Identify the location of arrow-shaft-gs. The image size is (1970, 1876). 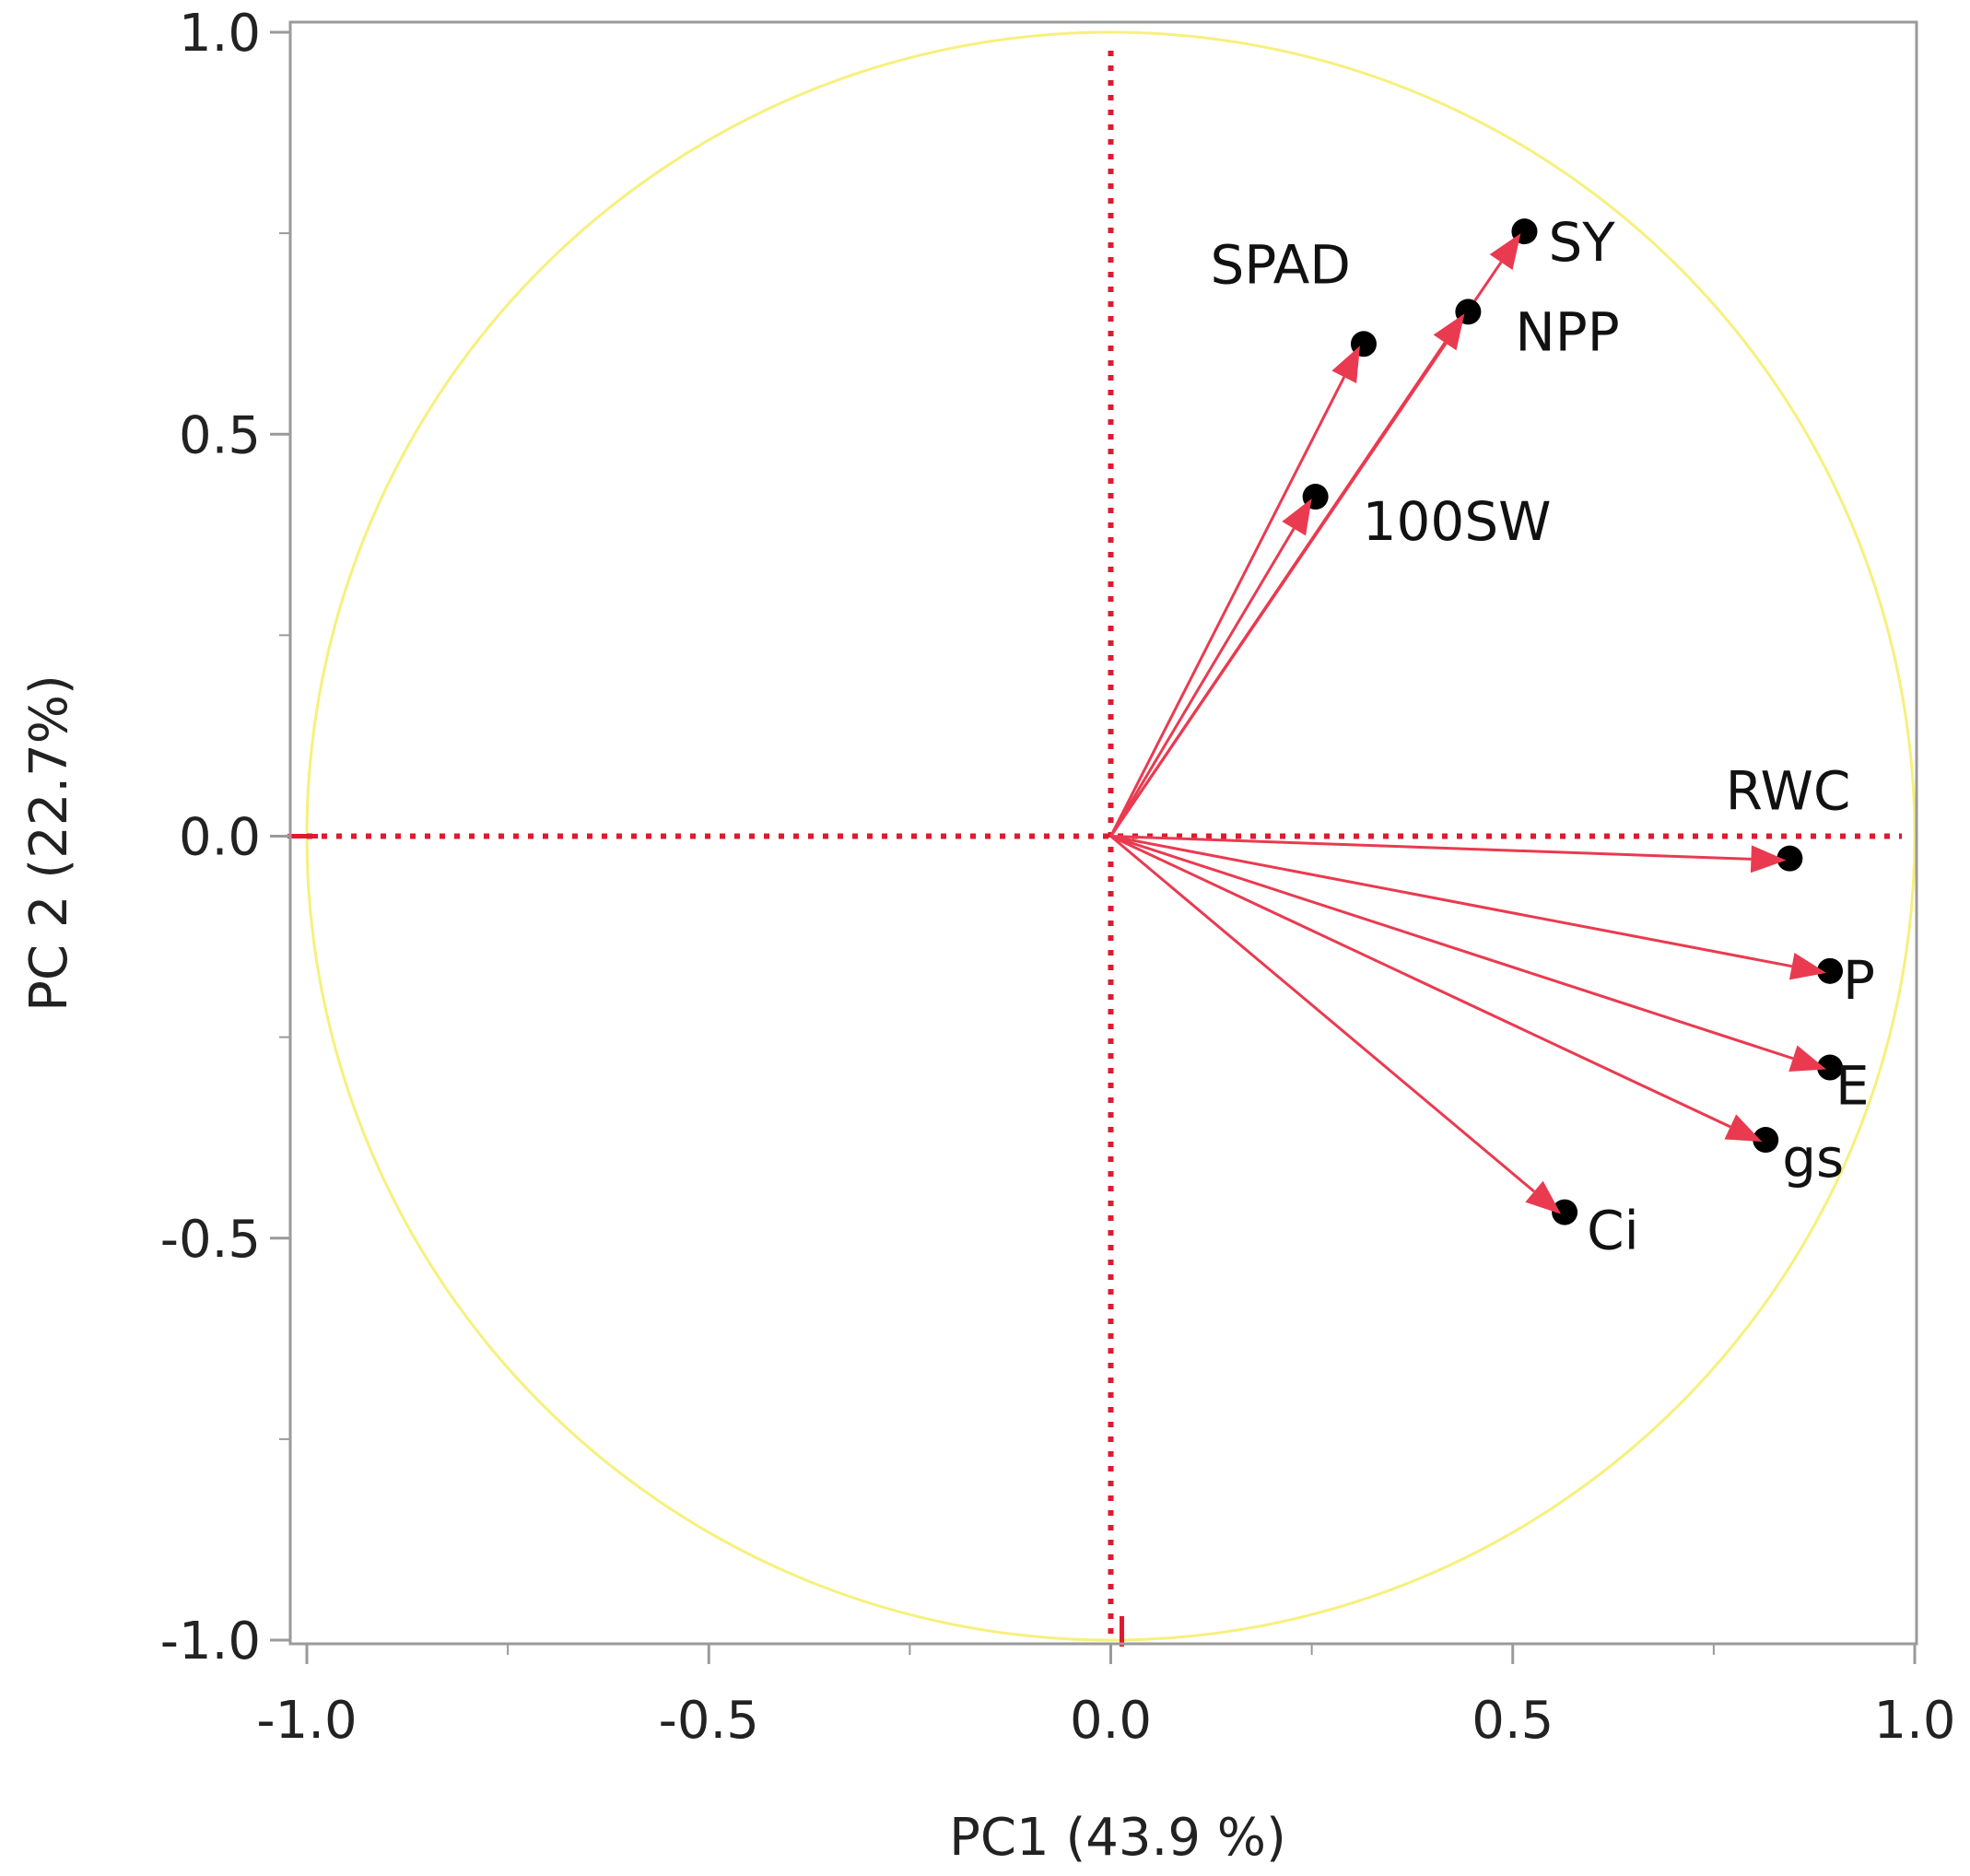
(1420, 982).